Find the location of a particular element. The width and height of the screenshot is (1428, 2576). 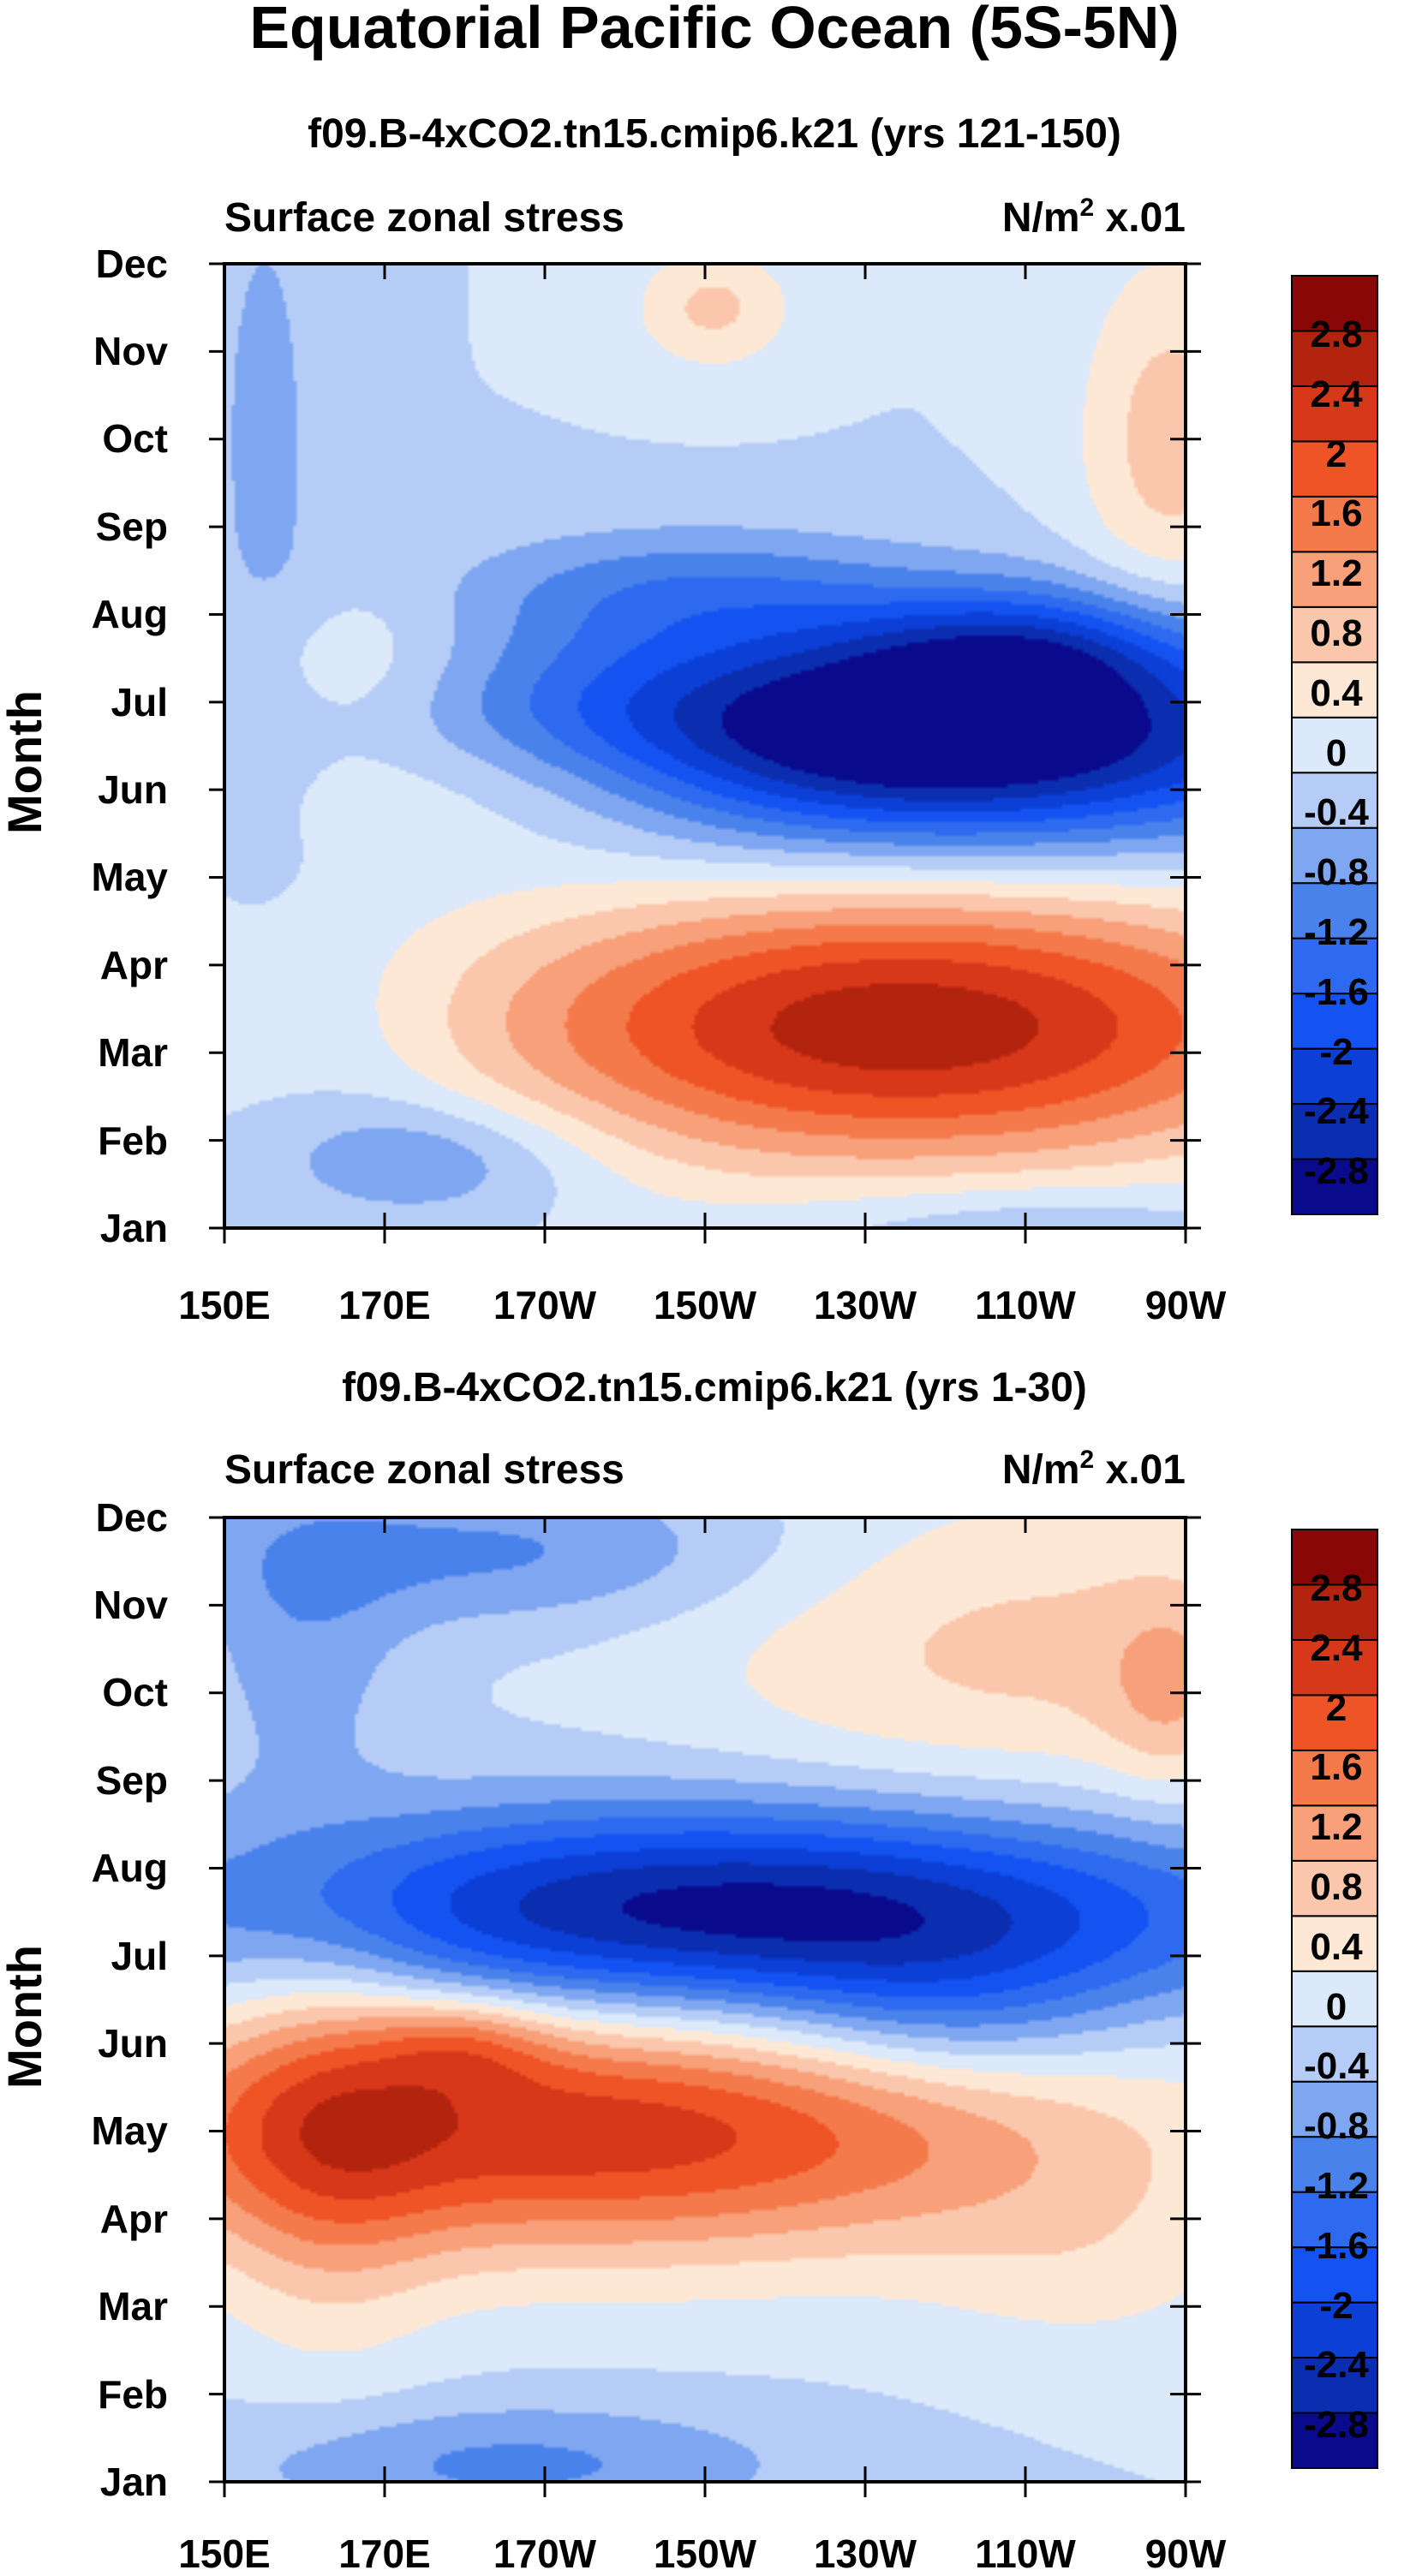

y-tick-label: Sep is located at coordinates (132, 1781).